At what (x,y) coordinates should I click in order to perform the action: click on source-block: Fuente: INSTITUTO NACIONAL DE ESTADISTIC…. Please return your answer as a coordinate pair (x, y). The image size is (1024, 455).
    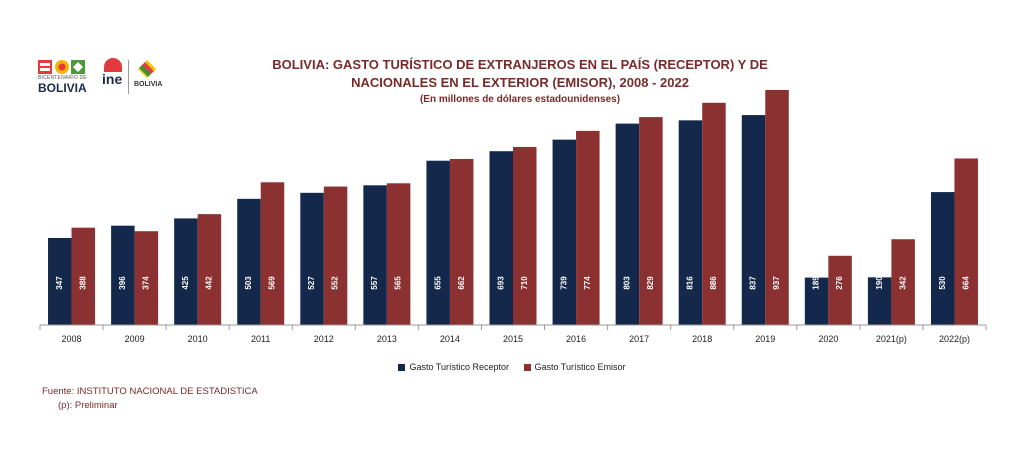
    Looking at the image, I should click on (150, 399).